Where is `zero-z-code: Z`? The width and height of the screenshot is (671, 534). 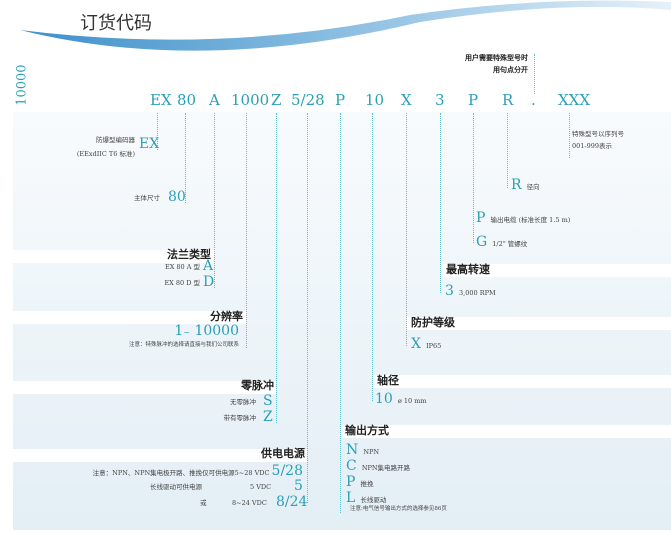 zero-z-code: Z is located at coordinates (268, 417).